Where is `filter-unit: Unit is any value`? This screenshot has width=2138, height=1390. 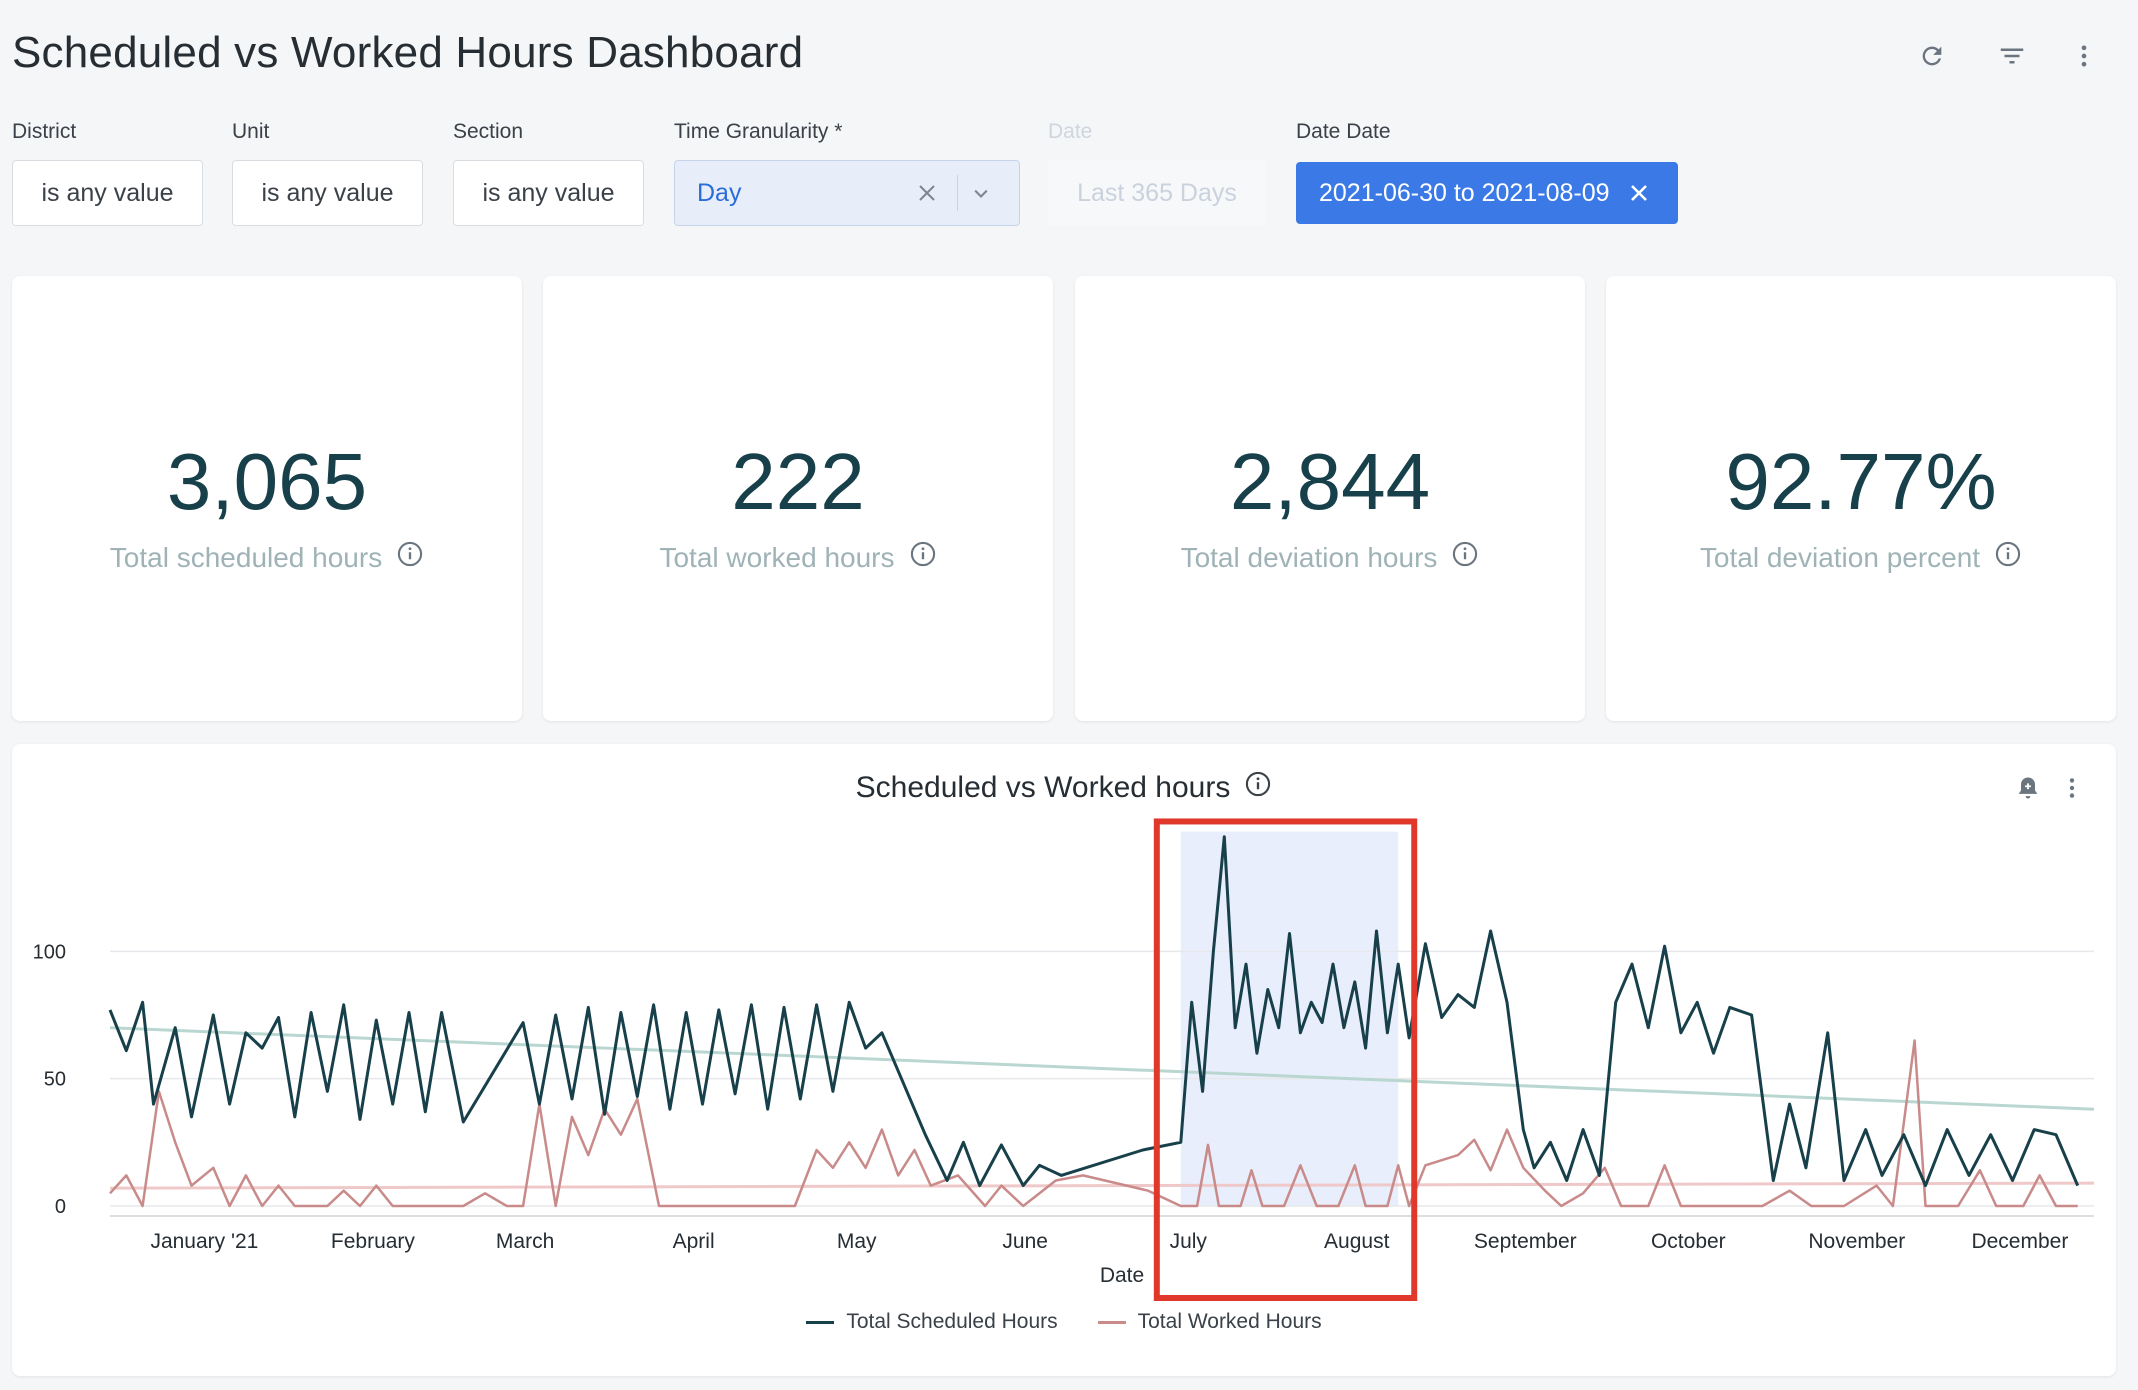
filter-unit: Unit is any value is located at coordinates (327, 173).